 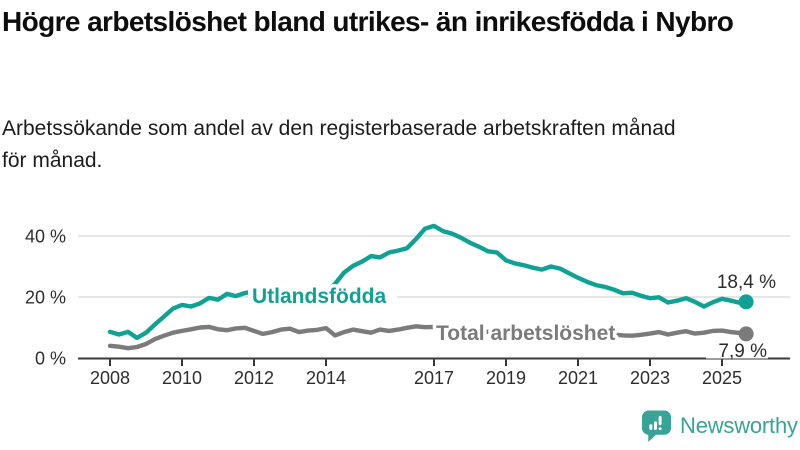 What do you see at coordinates (434, 378) in the screenshot?
I see `x-tick-label: 2017` at bounding box center [434, 378].